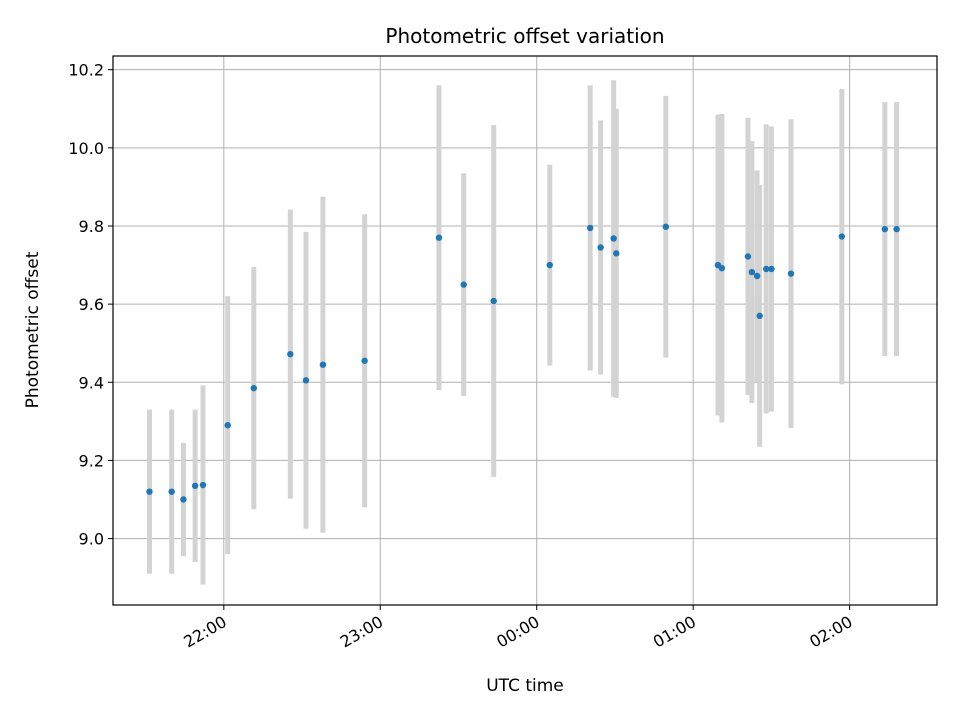 This screenshot has height=720, width=960. Describe the element at coordinates (91, 539) in the screenshot. I see `y-tick-label: 9.0` at that location.